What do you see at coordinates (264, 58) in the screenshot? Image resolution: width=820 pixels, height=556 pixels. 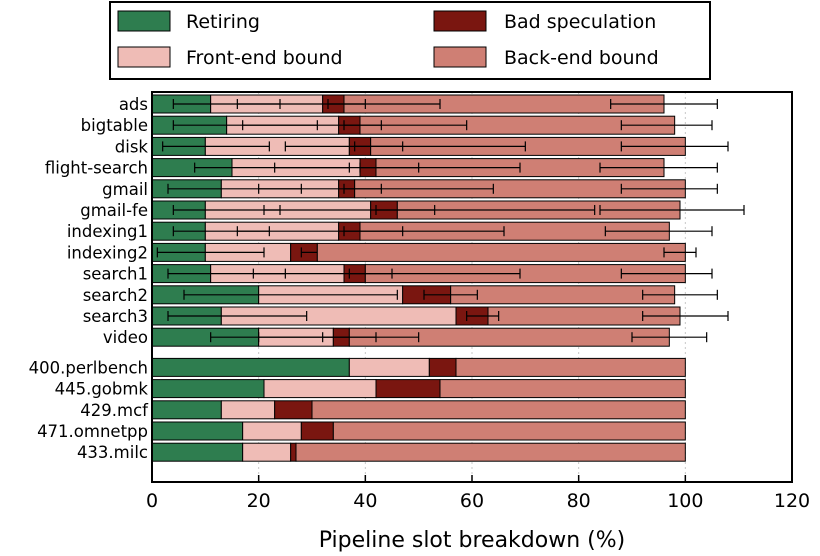 I see `legend-label-front-end-bound: Front-end bound` at bounding box center [264, 58].